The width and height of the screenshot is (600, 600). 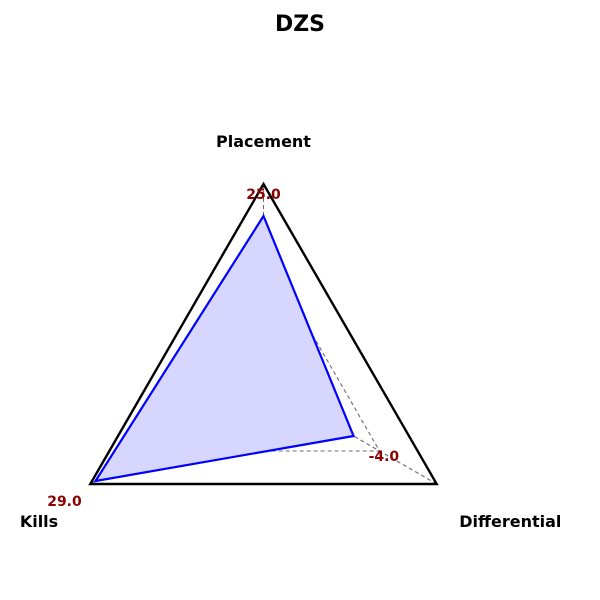 I want to click on value-label-placement: 25.0, so click(x=263, y=195).